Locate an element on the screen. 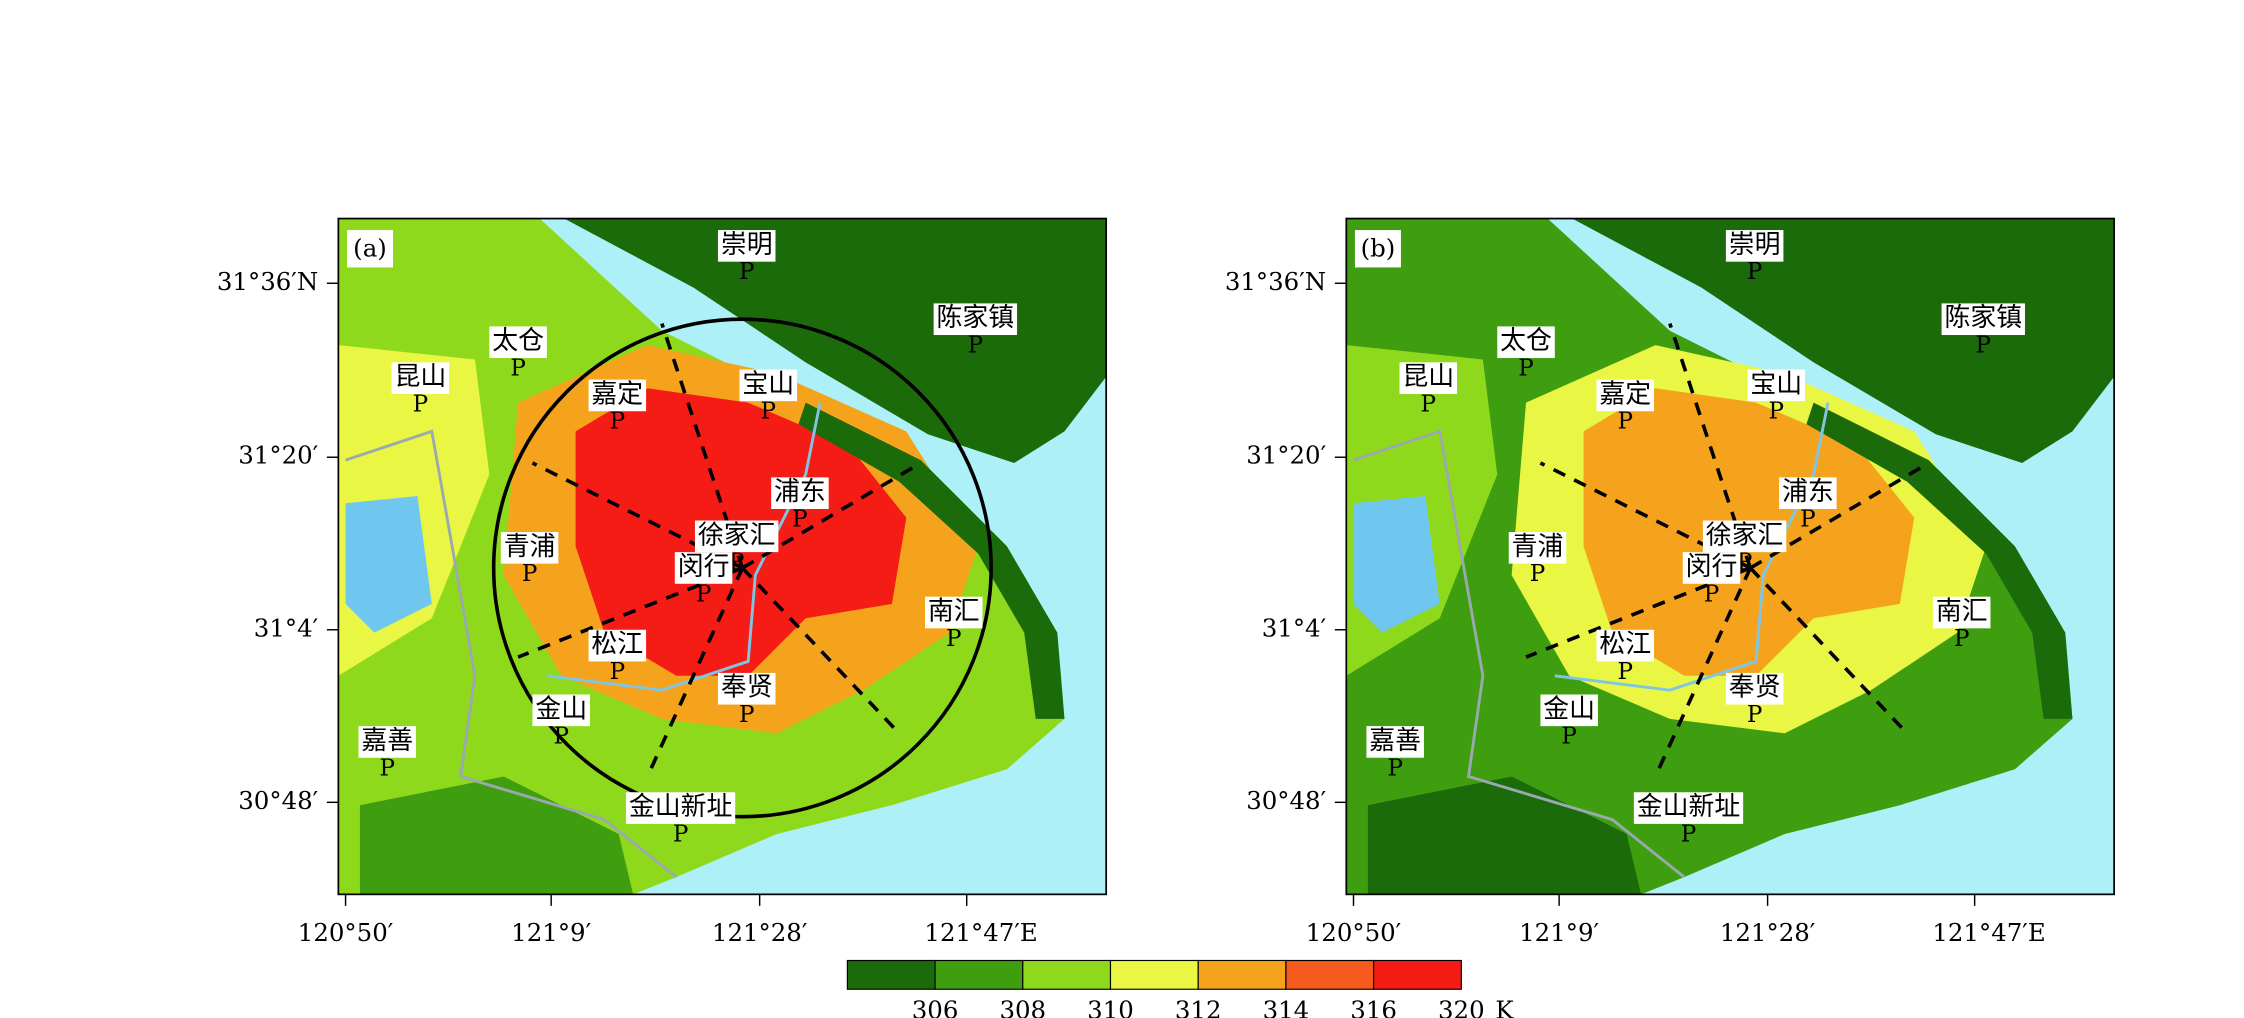 The width and height of the screenshot is (2244, 1018). lake is located at coordinates (1396, 564).